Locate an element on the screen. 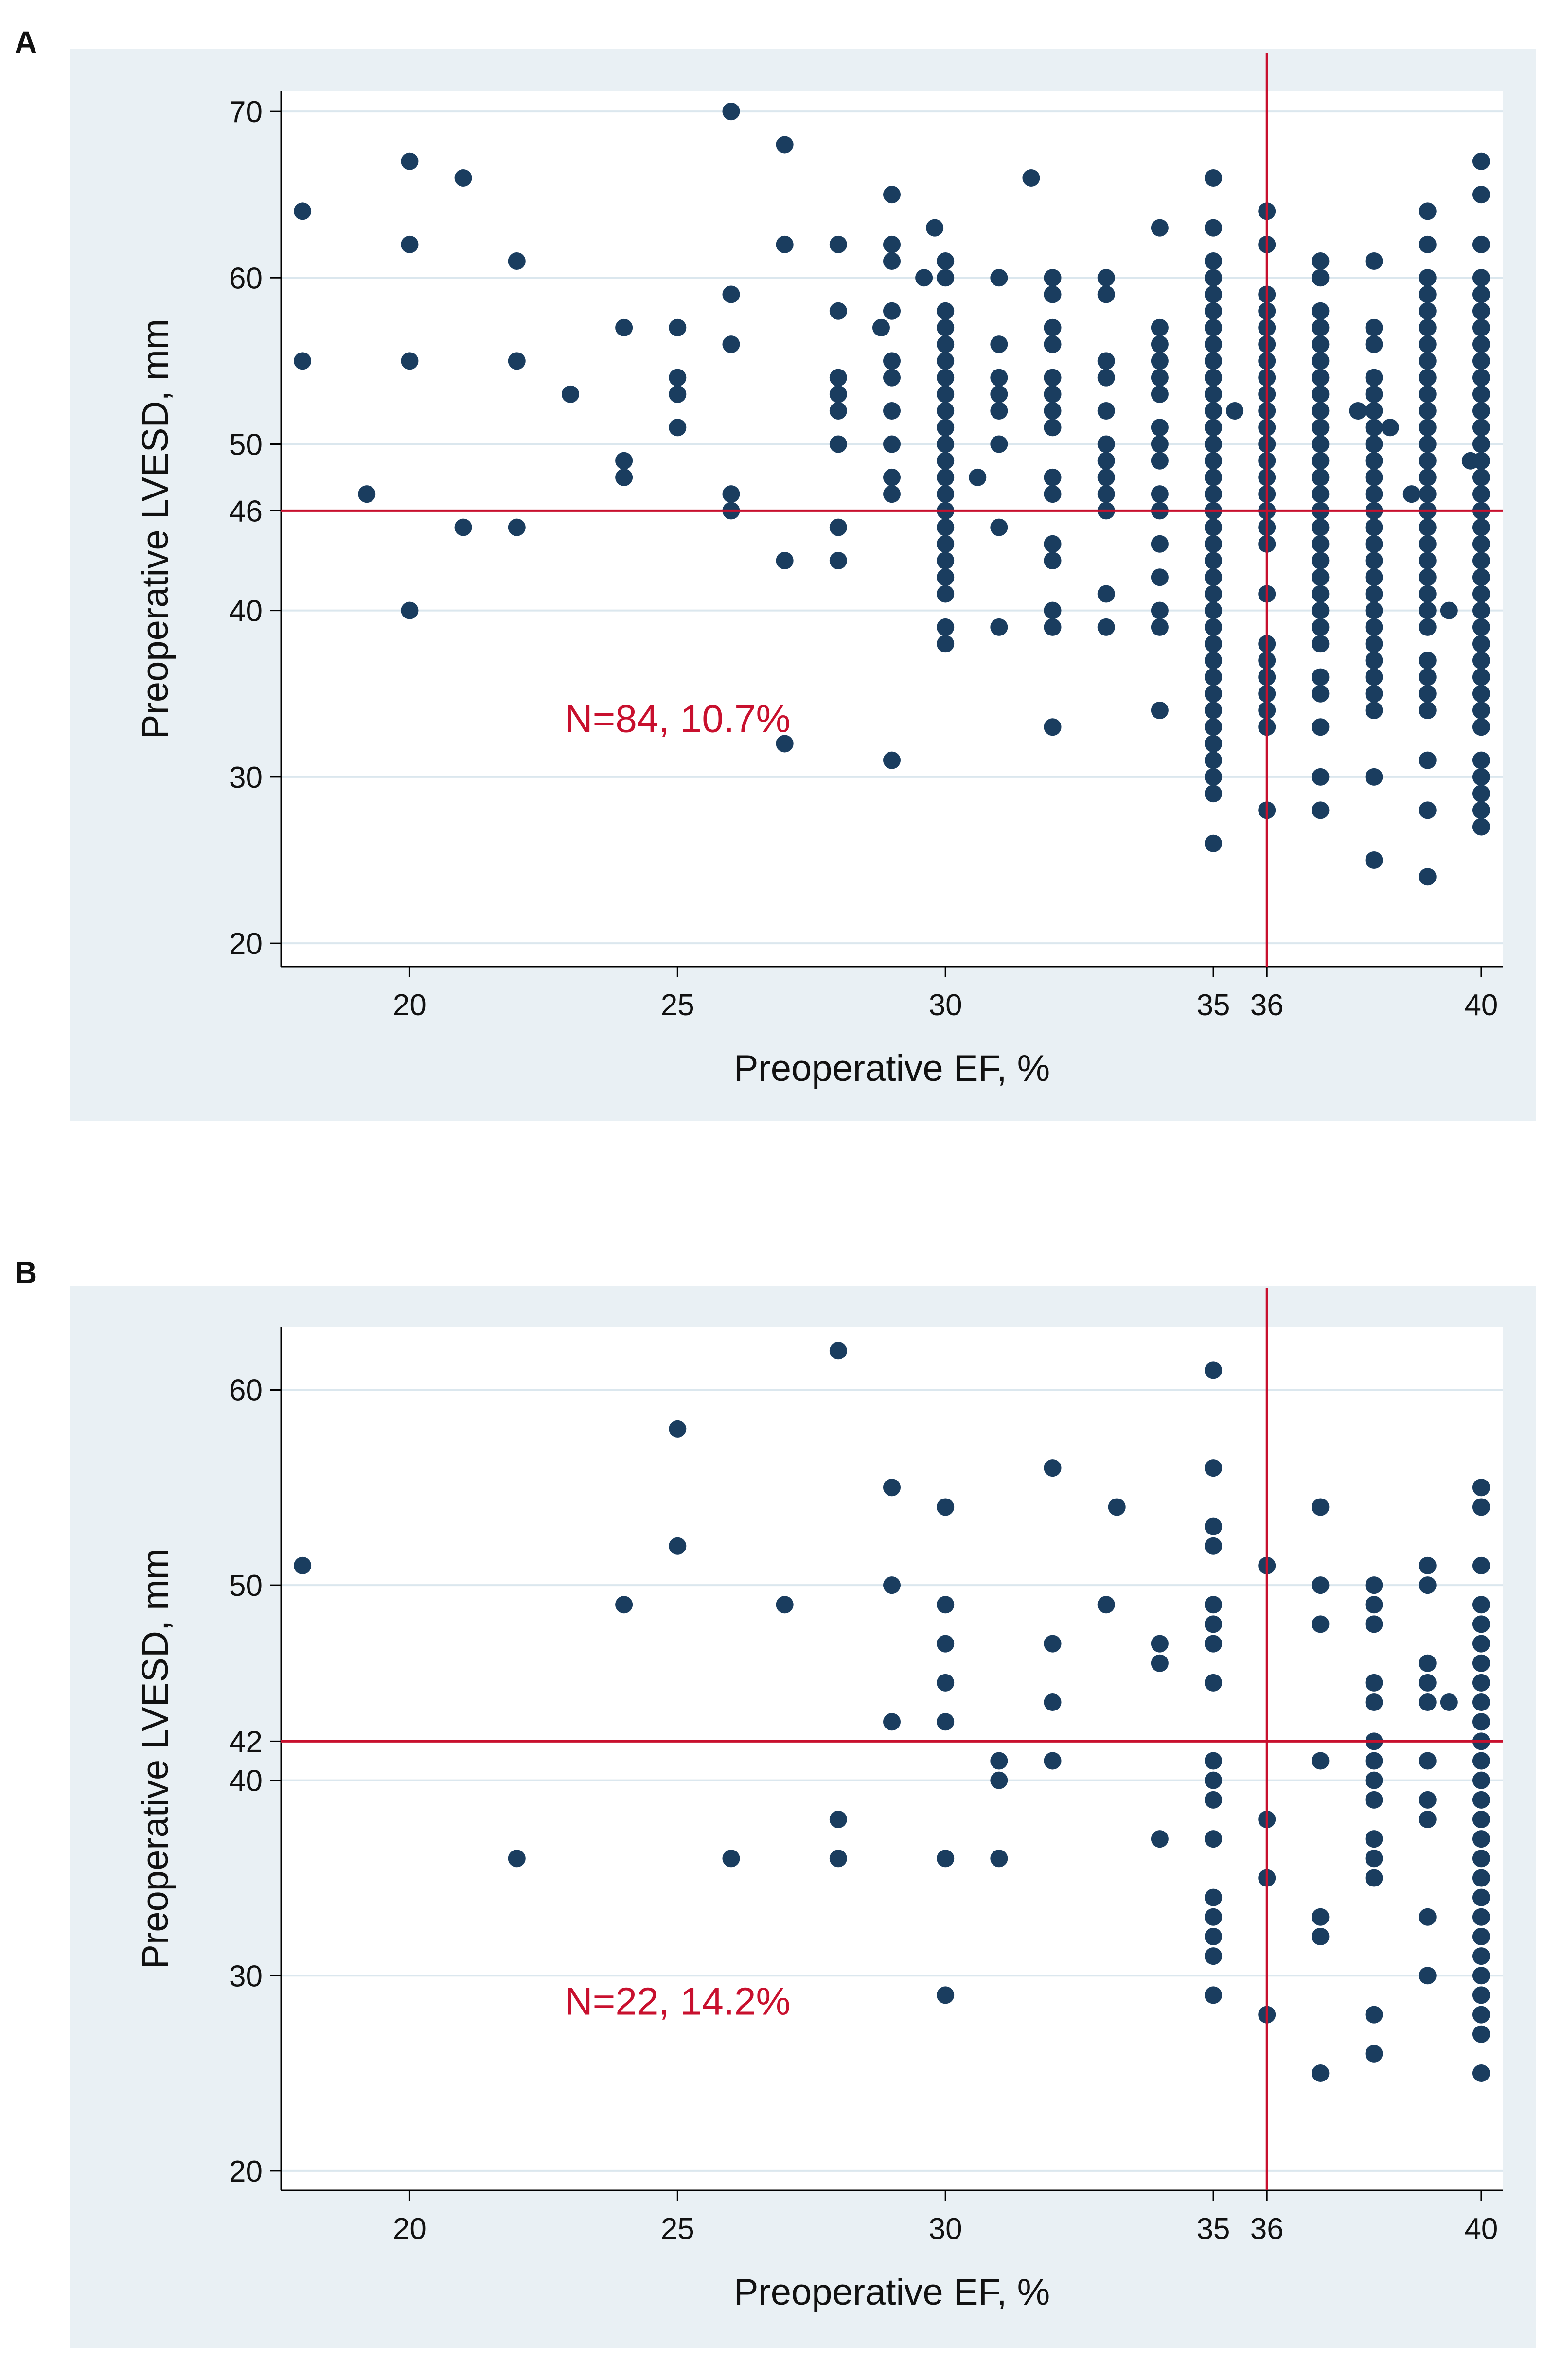 The height and width of the screenshot is (2380, 1543). x-axis-title-b: Preoperative EF, % is located at coordinates (892, 2292).